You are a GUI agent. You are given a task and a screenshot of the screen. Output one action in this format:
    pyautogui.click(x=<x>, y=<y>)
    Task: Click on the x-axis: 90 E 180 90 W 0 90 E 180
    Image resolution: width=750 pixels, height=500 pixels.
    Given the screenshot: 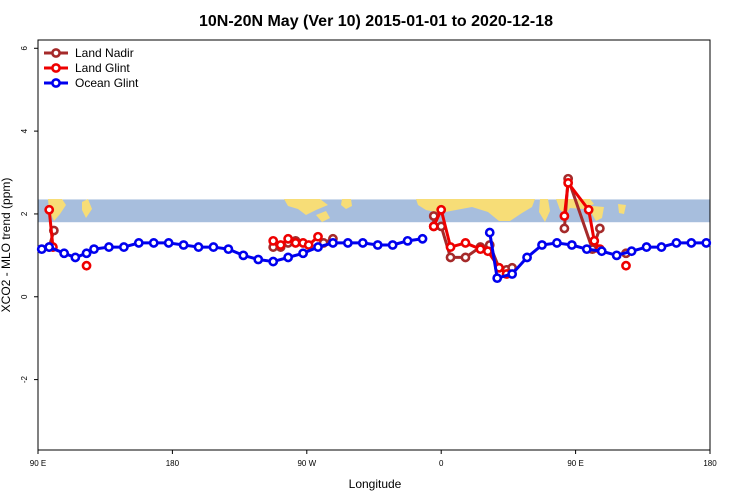 What is the action you would take?
    pyautogui.click(x=373, y=459)
    